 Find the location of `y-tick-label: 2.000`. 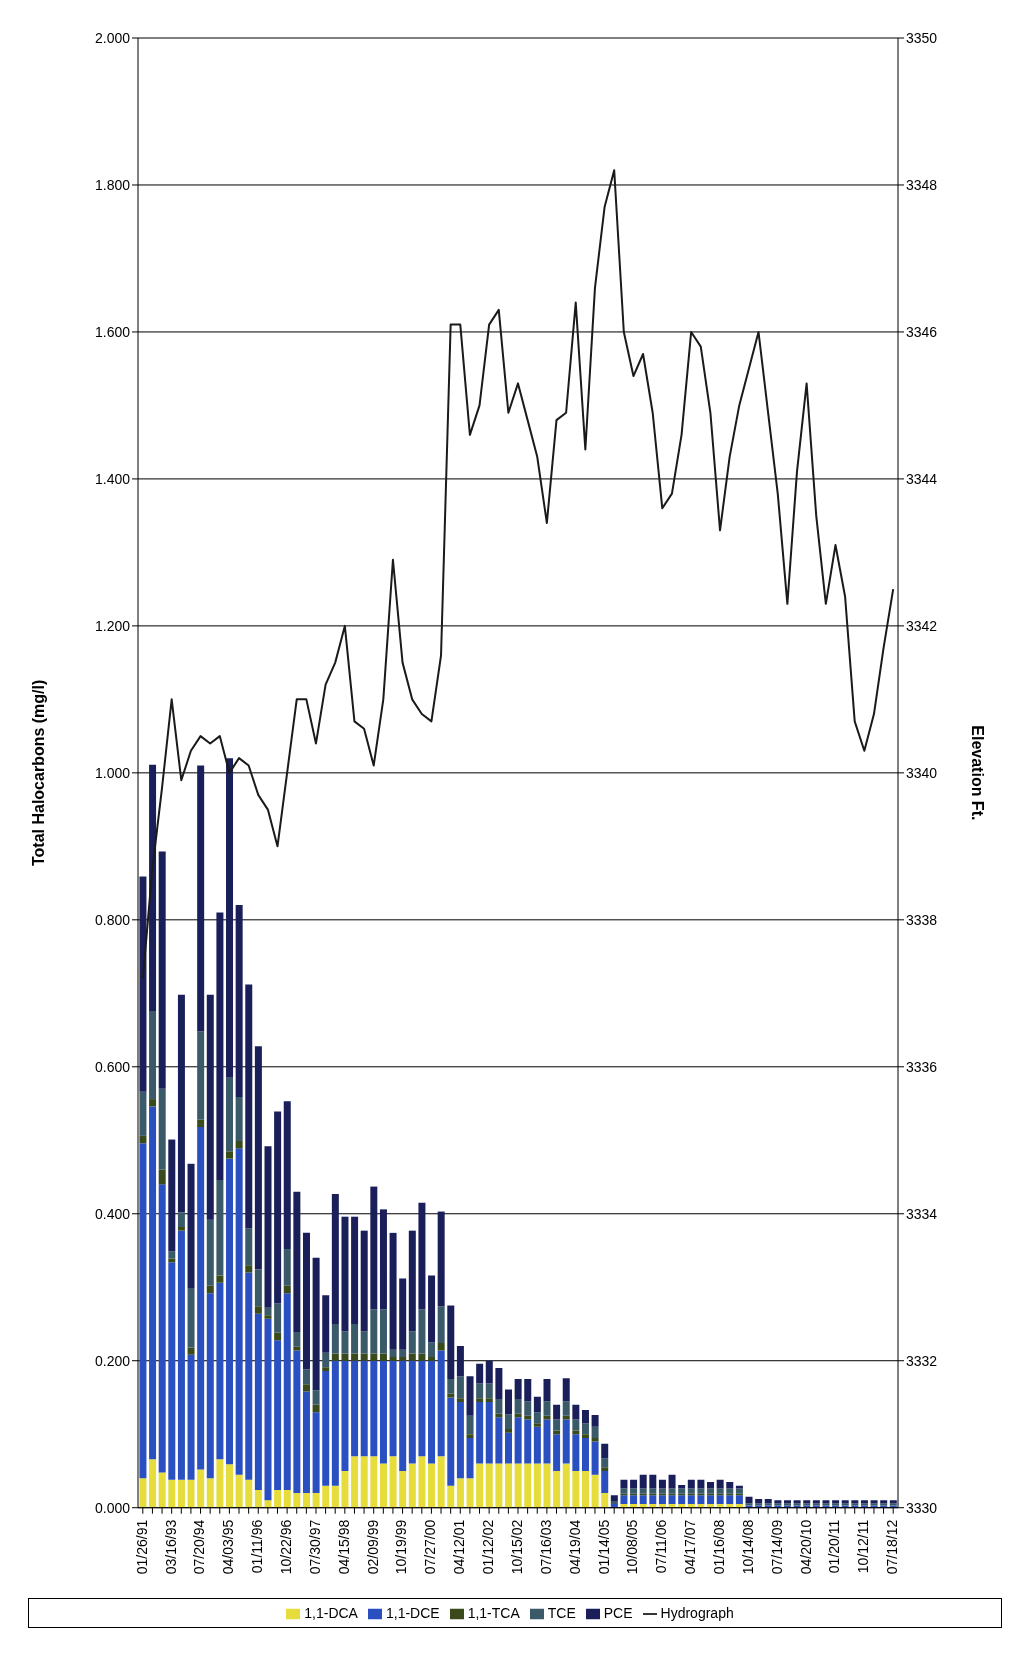

y-tick-label: 2.000 is located at coordinates (112, 37).